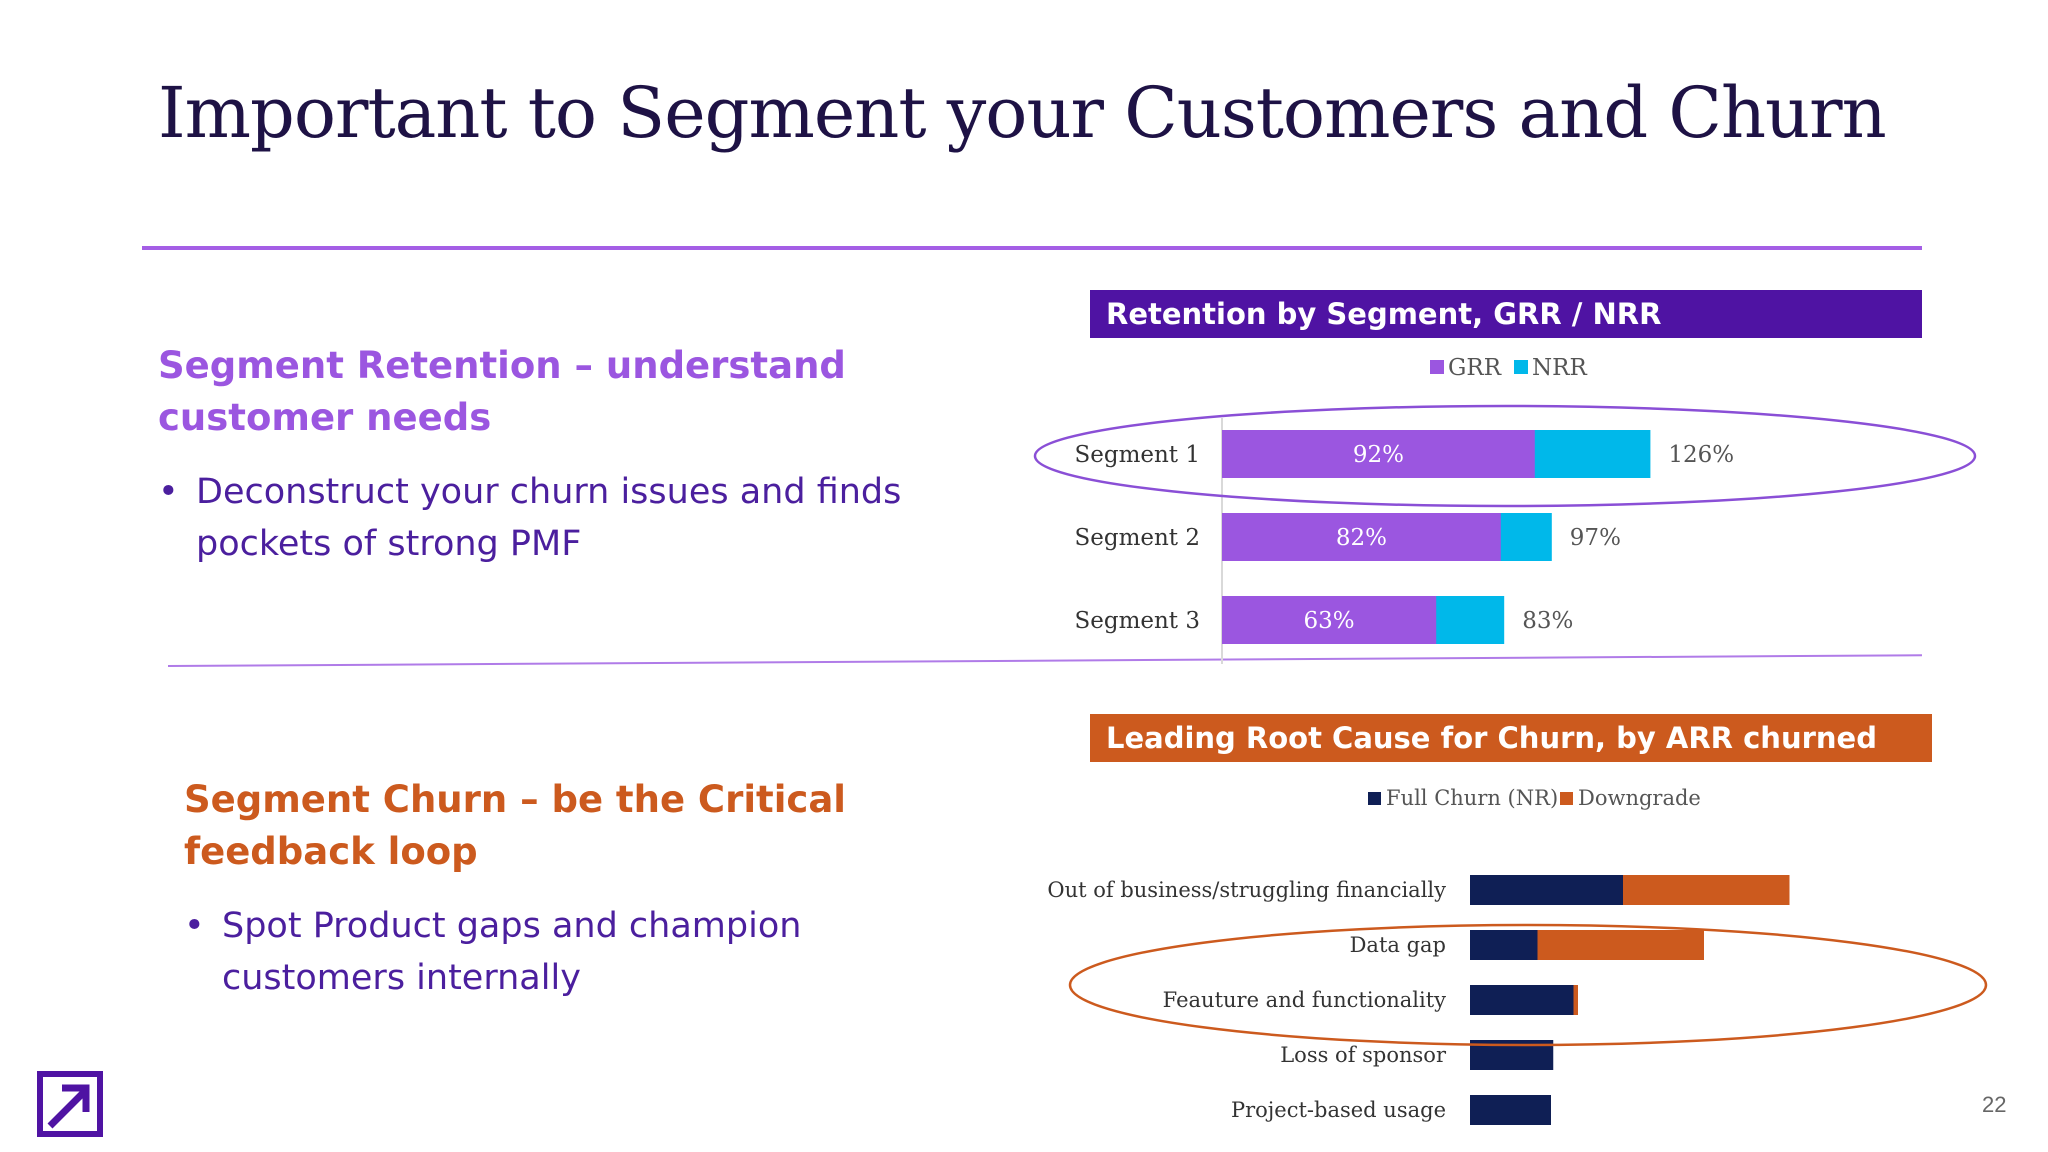 The height and width of the screenshot is (1152, 2048). What do you see at coordinates (1137, 455) in the screenshot?
I see `category-label: Segment 1` at bounding box center [1137, 455].